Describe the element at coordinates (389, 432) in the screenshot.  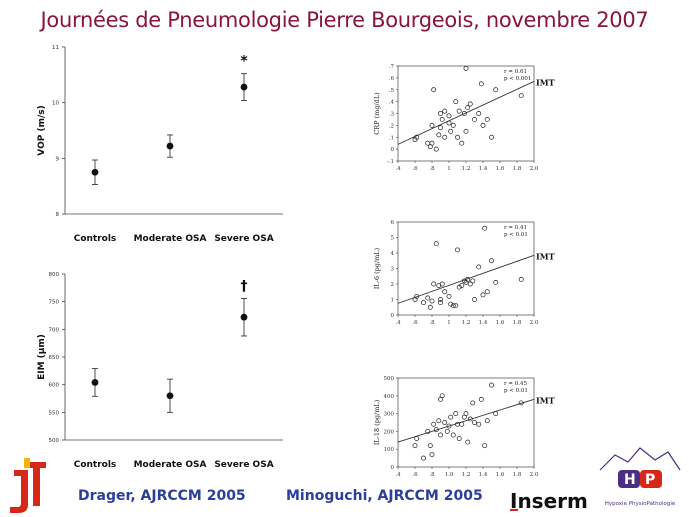
I see `y-tick-label: 200` at that location.